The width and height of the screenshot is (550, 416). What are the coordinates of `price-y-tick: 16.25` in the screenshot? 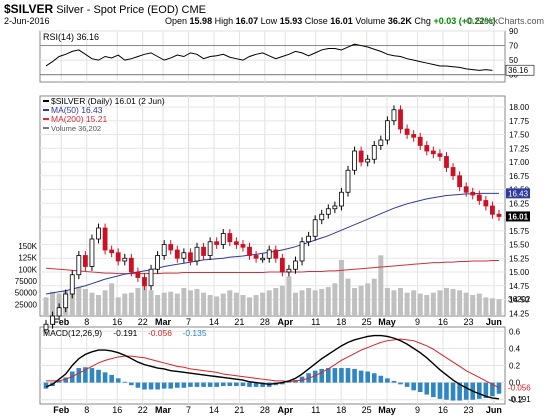 It's located at (519, 203).